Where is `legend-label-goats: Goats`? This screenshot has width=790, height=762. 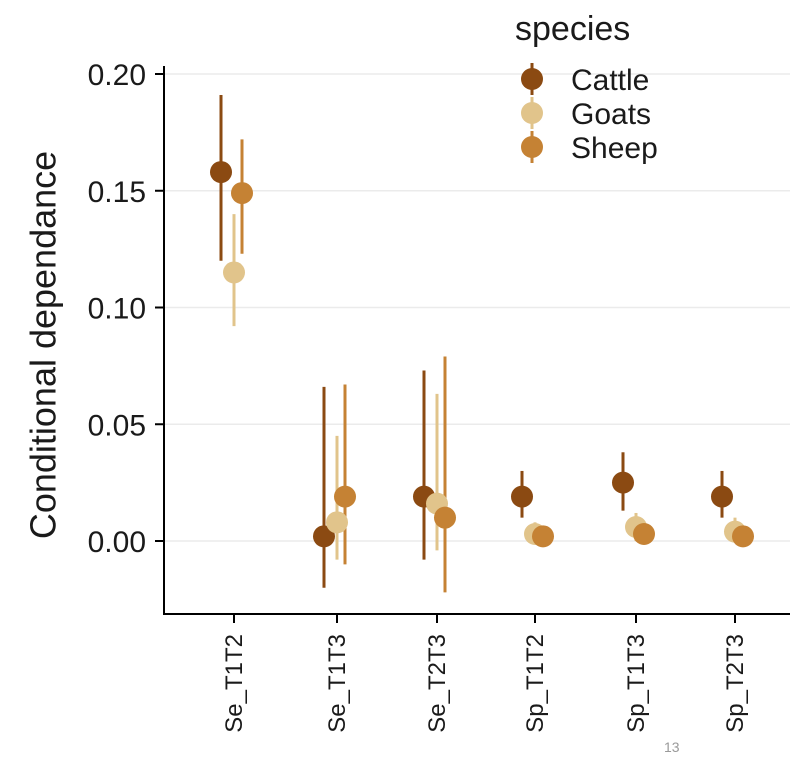 legend-label-goats: Goats is located at coordinates (611, 114).